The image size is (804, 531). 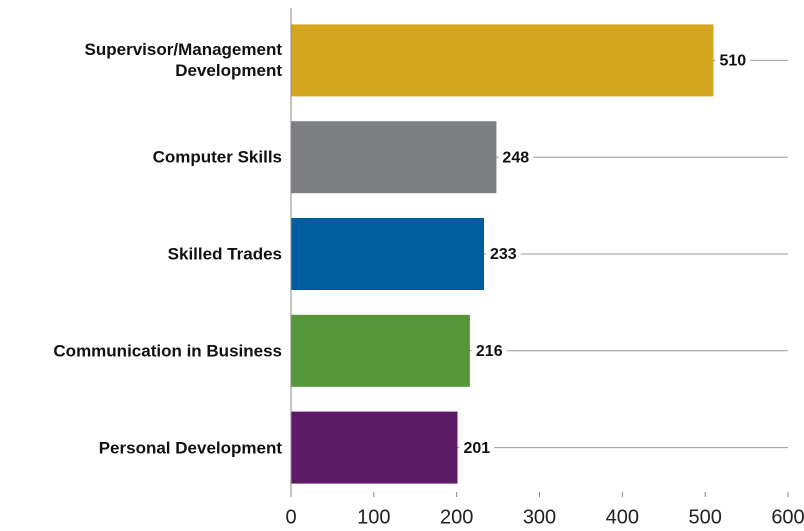 I want to click on category-label: Supervisor/Management Development, so click(x=141, y=60).